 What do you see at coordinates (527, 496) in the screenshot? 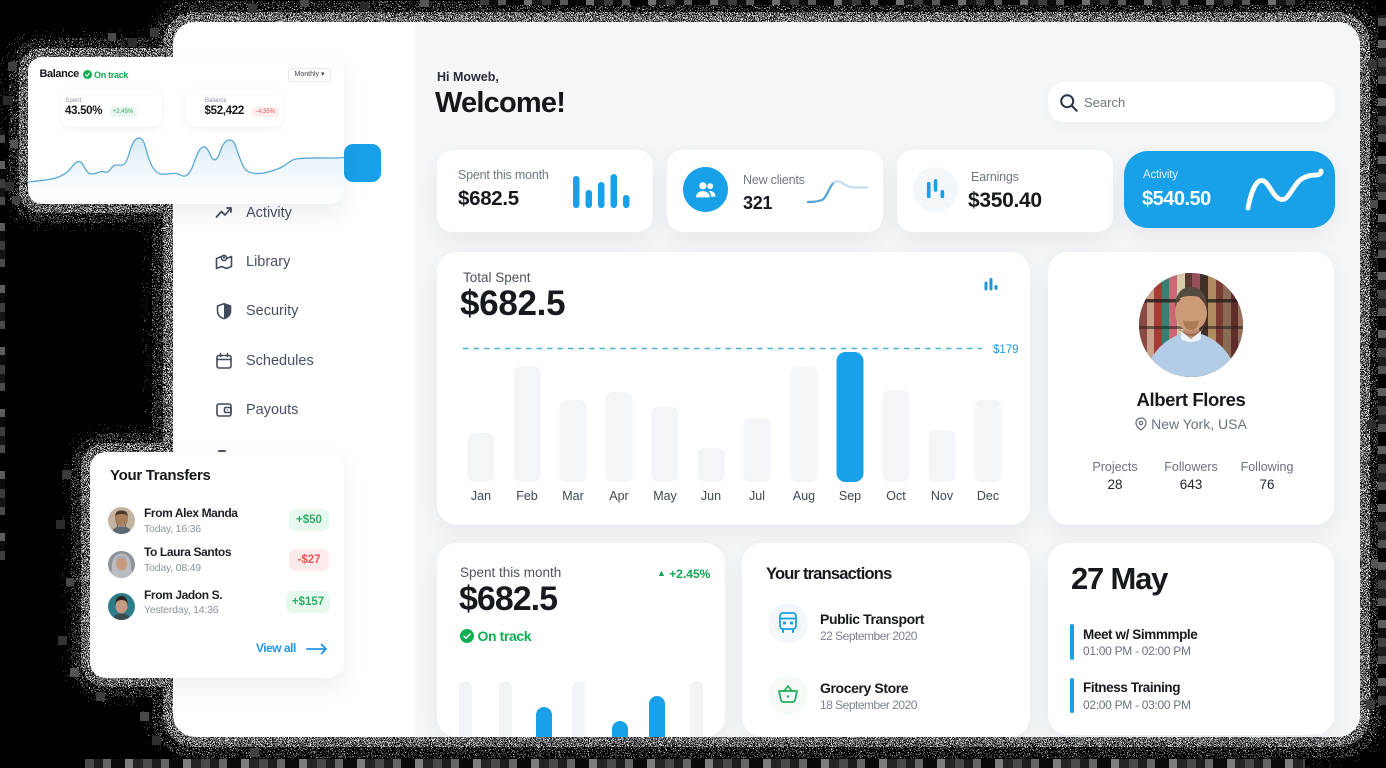
I see `svg-text: Feb` at bounding box center [527, 496].